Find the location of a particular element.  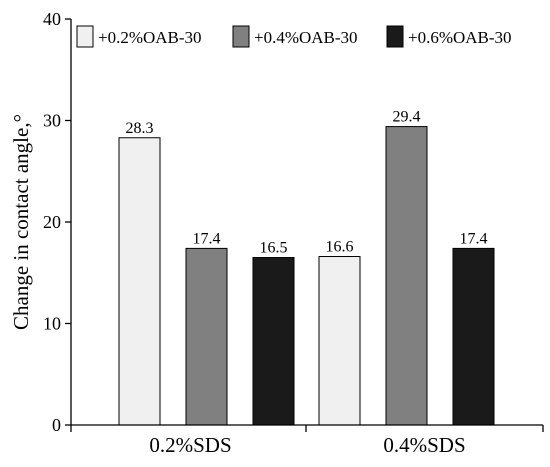

y-tick-label: 20 is located at coordinates (52, 222).